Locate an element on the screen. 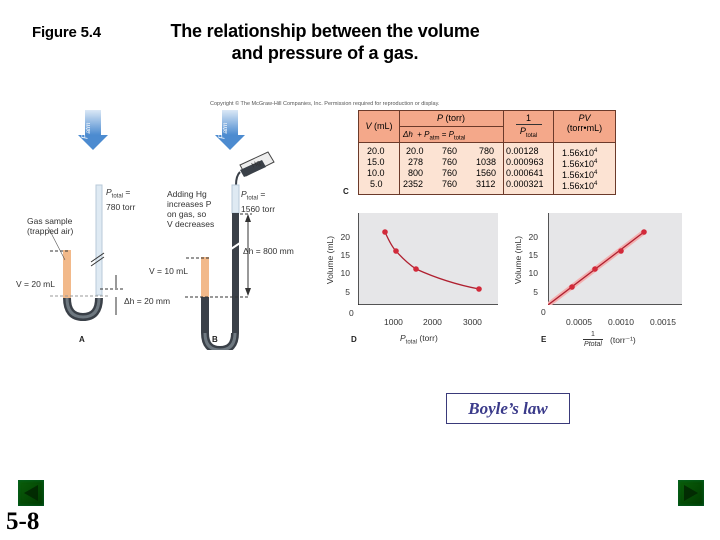 The height and width of the screenshot is (540, 720). title-line-1: The relationship between the volume is located at coordinates (325, 31).